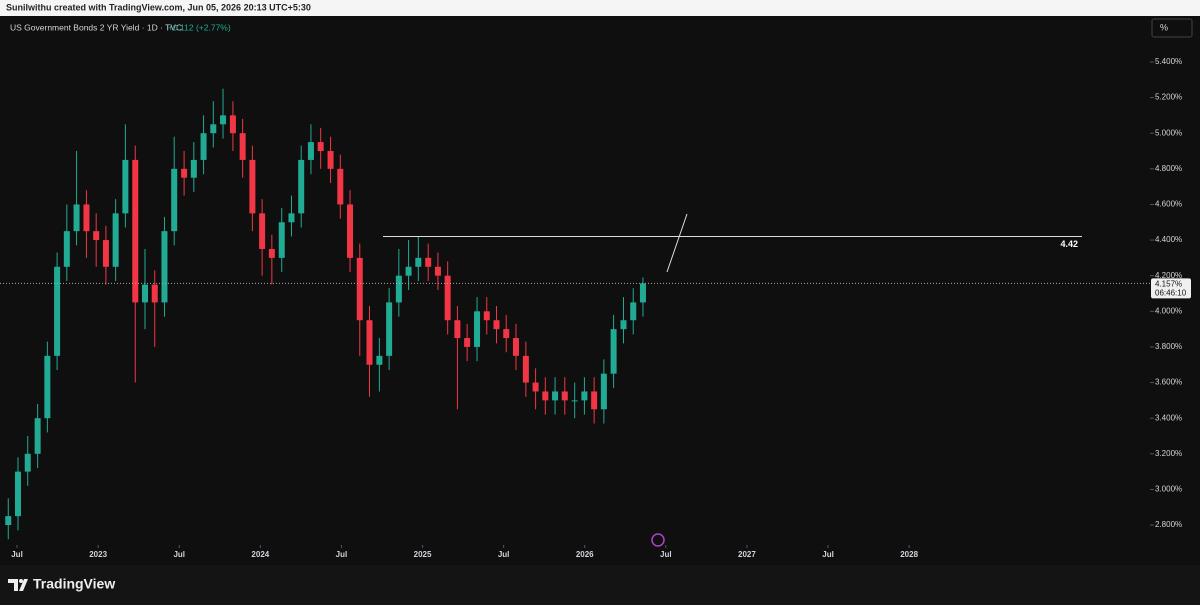 The height and width of the screenshot is (605, 1200). Describe the element at coordinates (1069, 244) in the screenshot. I see `horizontal-line-label: 4.42` at that location.